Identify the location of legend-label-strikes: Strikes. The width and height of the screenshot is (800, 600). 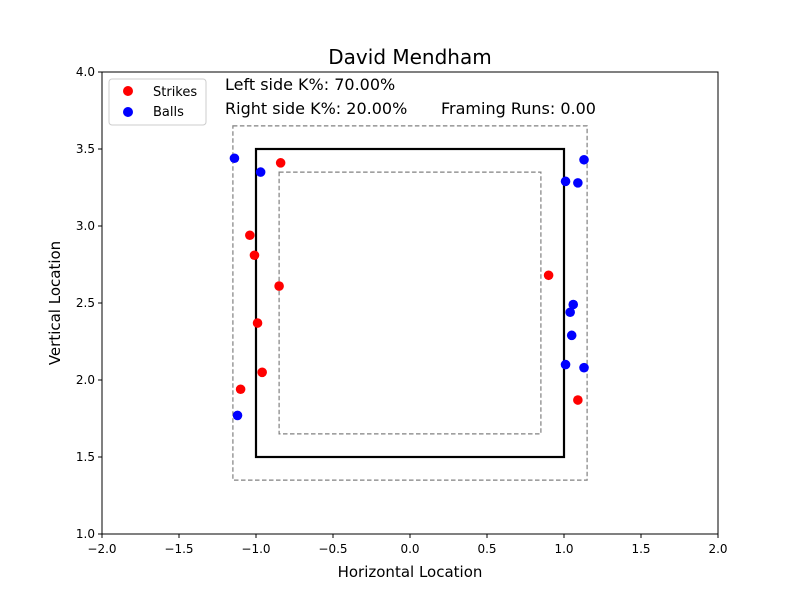
(175, 92).